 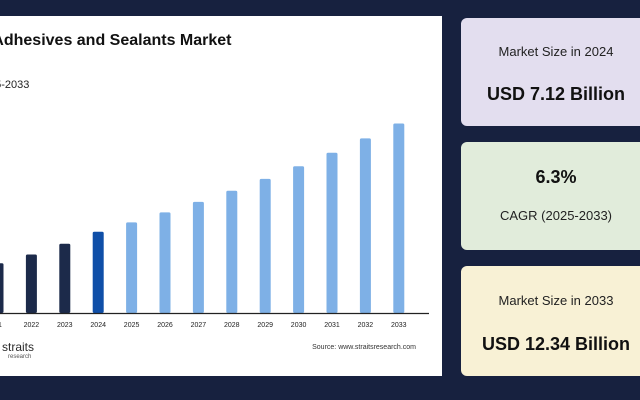 I want to click on stat-label: CAGR (2025-2033), so click(x=556, y=215).